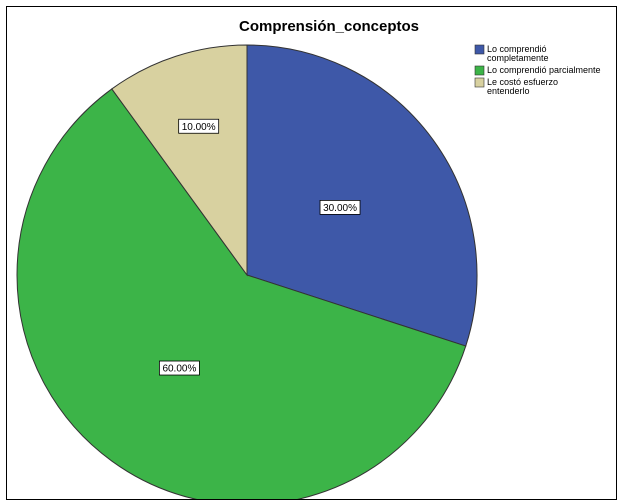 The width and height of the screenshot is (621, 503). I want to click on legend-label: Lo comprendió completamente, so click(518, 53).